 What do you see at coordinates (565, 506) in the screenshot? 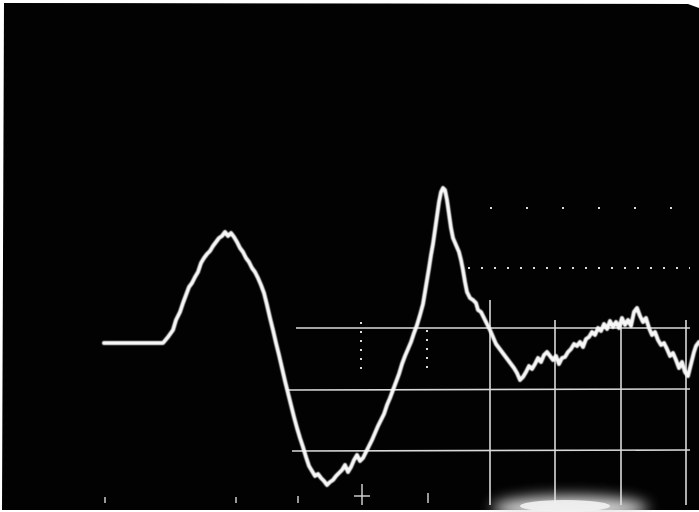
I see `phosphor-glow` at bounding box center [565, 506].